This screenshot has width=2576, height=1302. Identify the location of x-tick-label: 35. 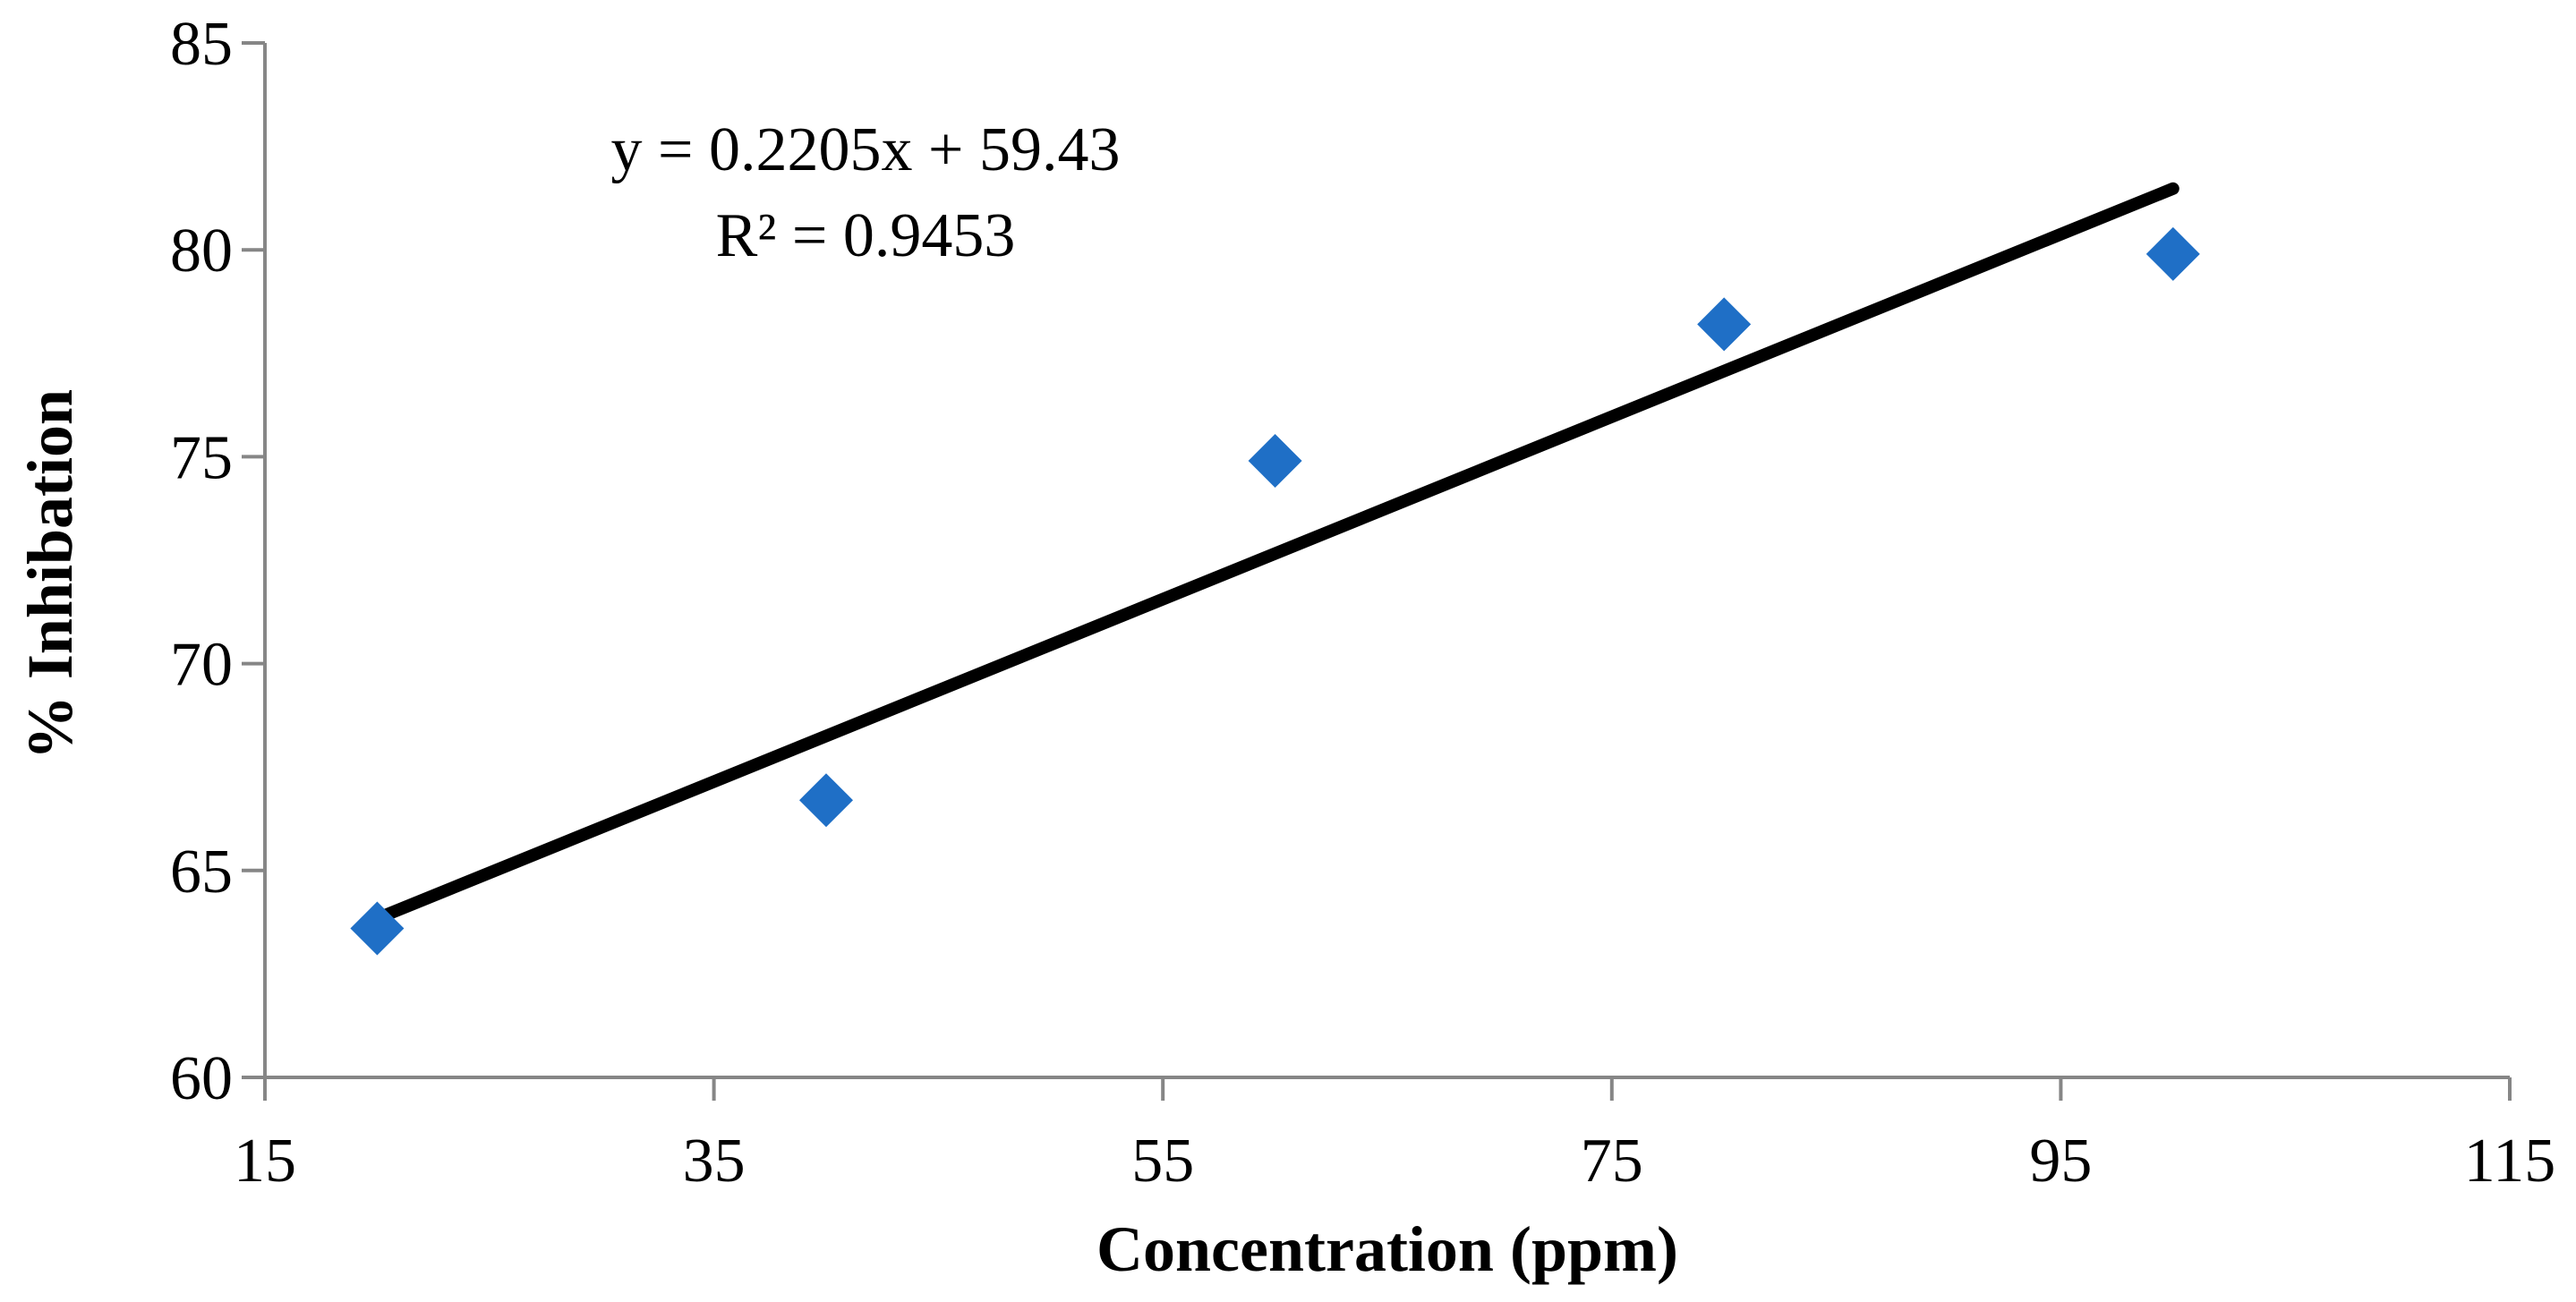
(714, 1161).